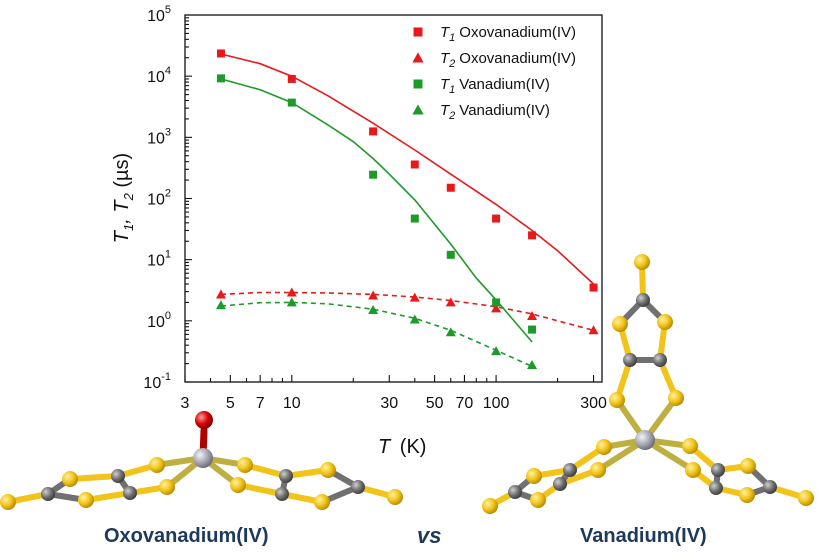  Describe the element at coordinates (159, 198) in the screenshot. I see `y-tick-label: 10²` at that location.